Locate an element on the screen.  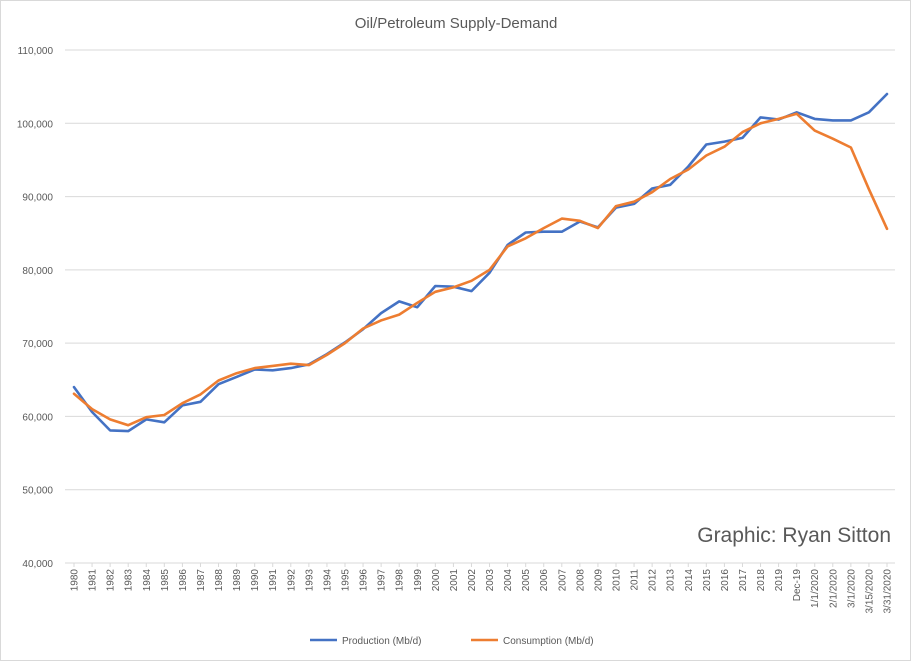
x-tick-label: 1987 is located at coordinates (201, 580).